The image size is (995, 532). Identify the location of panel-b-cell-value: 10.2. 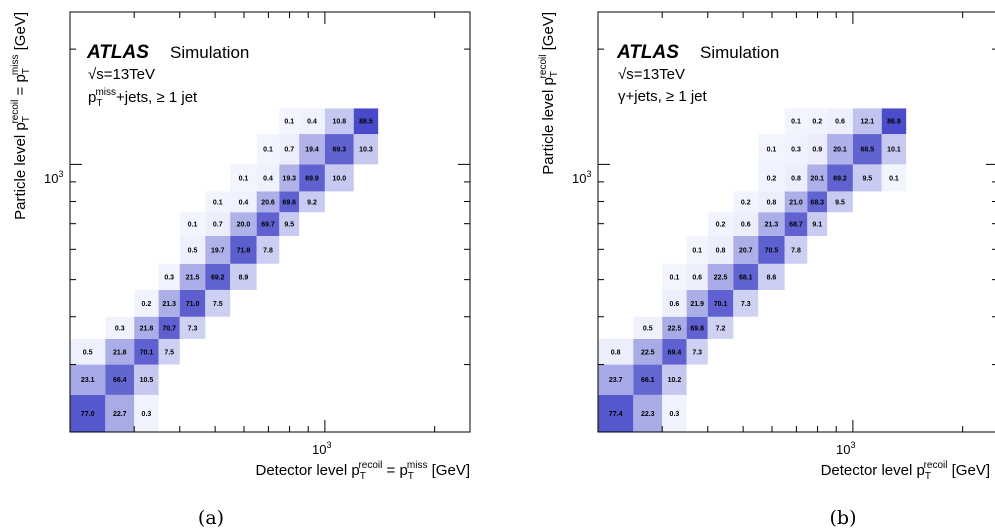
(675, 380).